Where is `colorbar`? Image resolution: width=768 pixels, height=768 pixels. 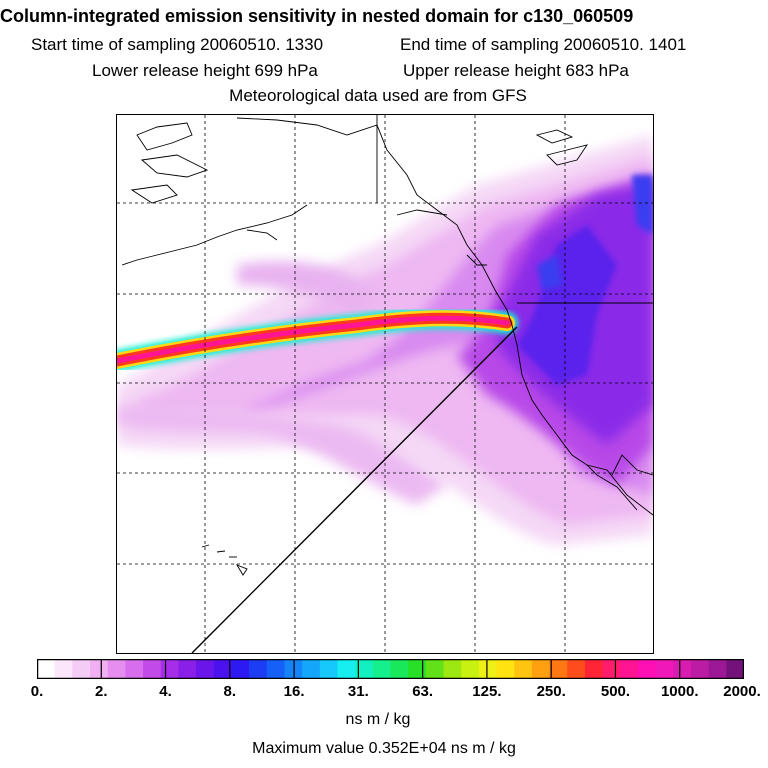
colorbar is located at coordinates (390, 669).